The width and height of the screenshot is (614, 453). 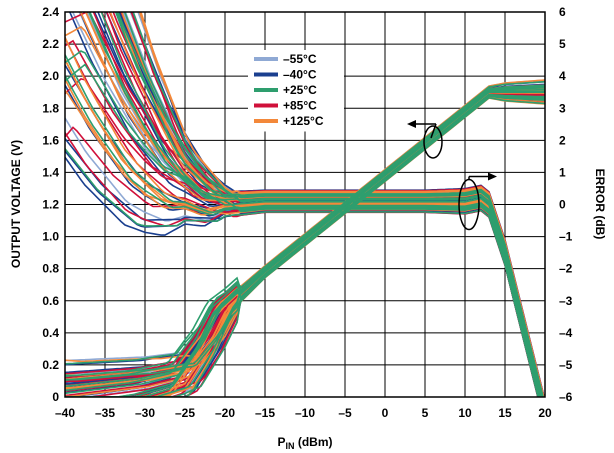 What do you see at coordinates (425, 413) in the screenshot?
I see `x-tick-label: 5` at bounding box center [425, 413].